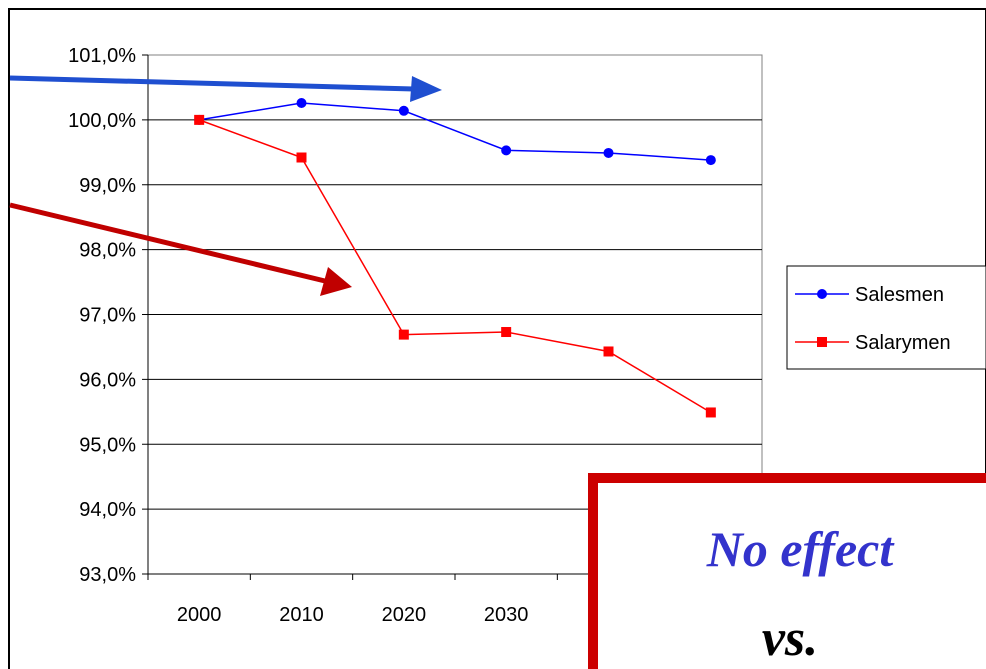 The width and height of the screenshot is (986, 669). Describe the element at coordinates (801, 549) in the screenshot. I see `callout-line1: No effect` at that location.